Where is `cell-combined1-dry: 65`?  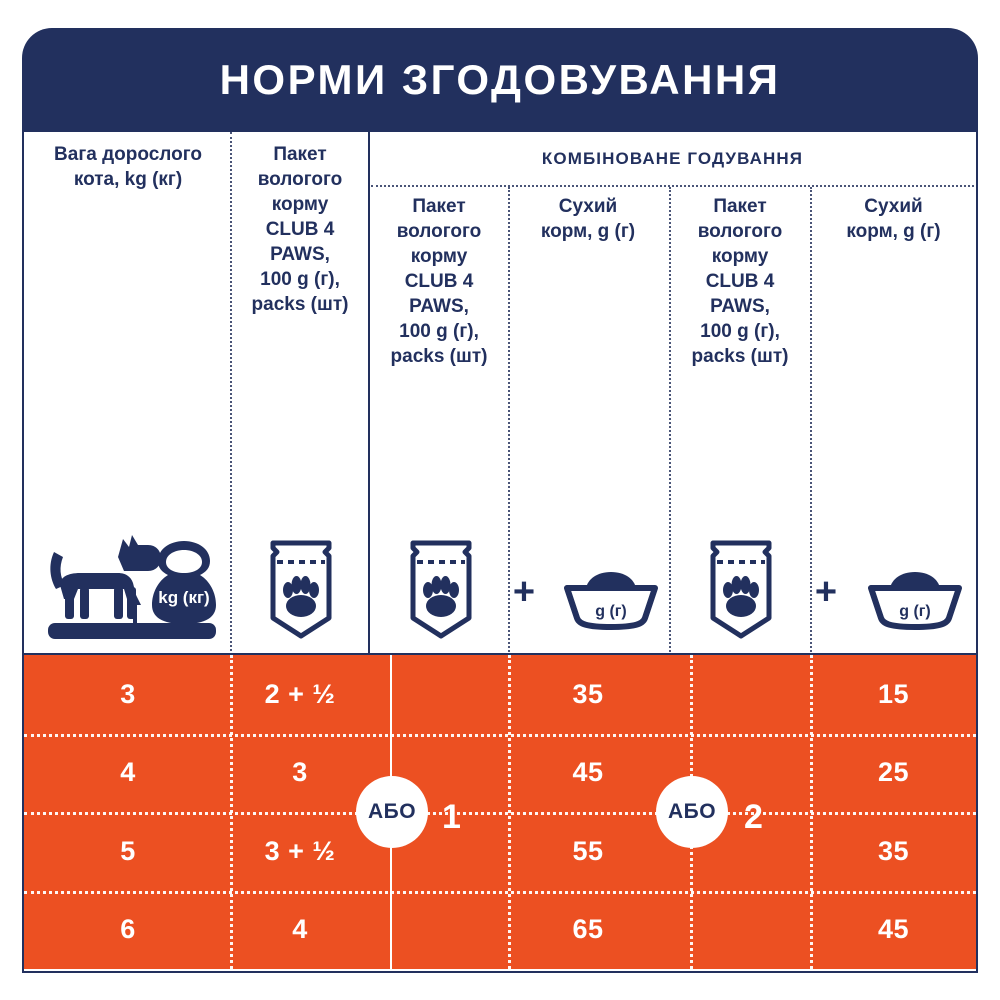 cell-combined1-dry: 65 is located at coordinates (588, 929).